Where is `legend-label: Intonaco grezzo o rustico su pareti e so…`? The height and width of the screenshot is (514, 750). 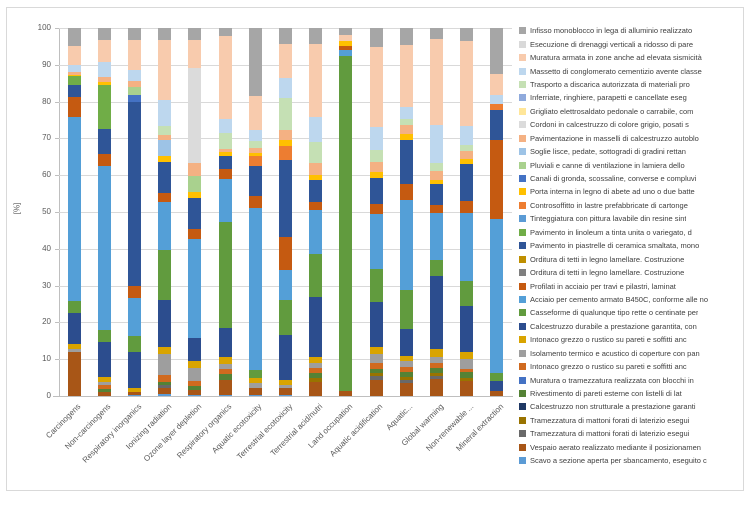
legend-label: Intonaco grezzo o rustico su pareti e so… is located at coordinates (608, 367).